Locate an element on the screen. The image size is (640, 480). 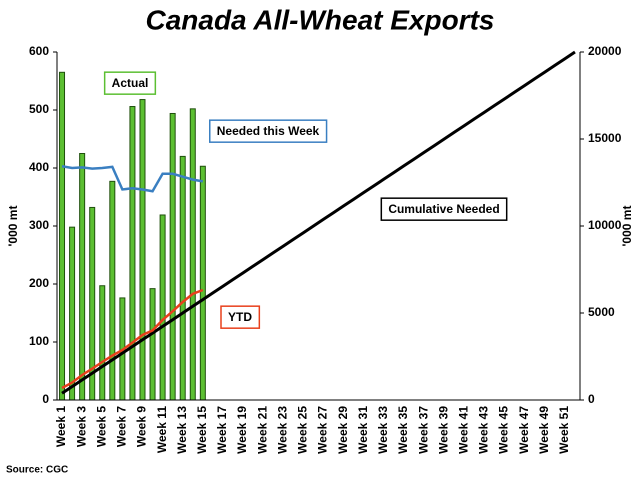
x-tick-label: Week 17 is located at coordinates (222, 430).